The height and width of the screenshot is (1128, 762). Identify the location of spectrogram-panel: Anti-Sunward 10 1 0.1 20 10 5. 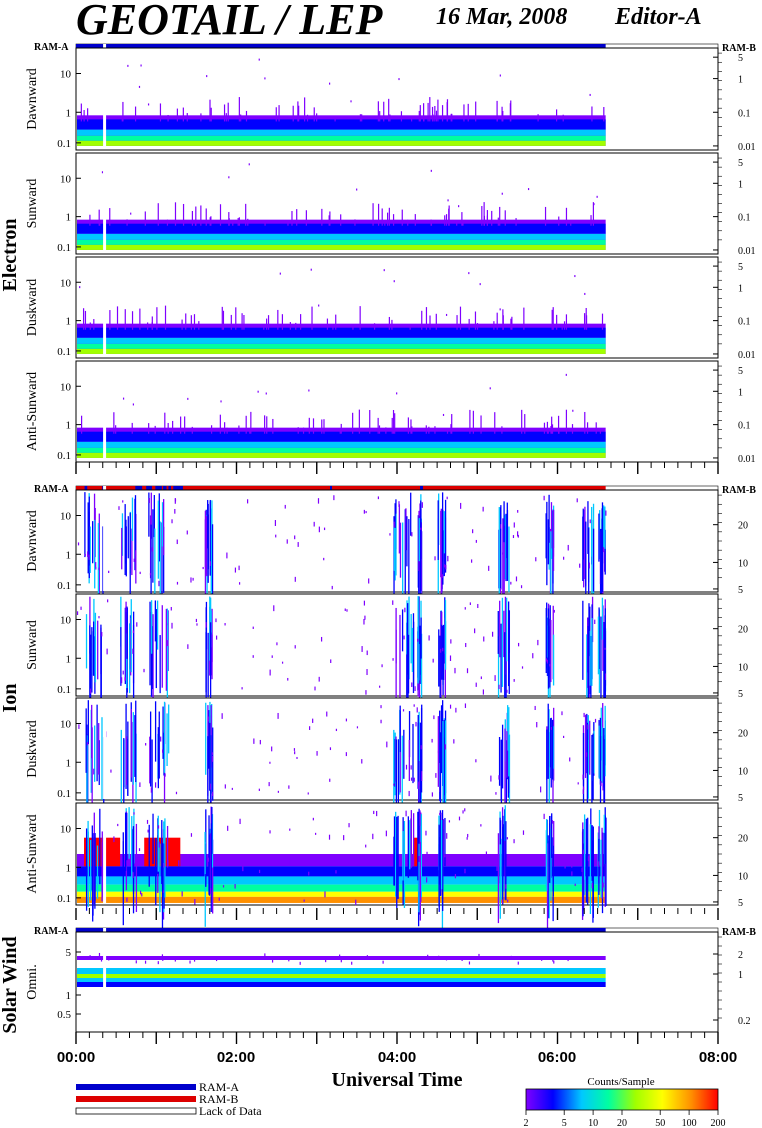
(386, 866).